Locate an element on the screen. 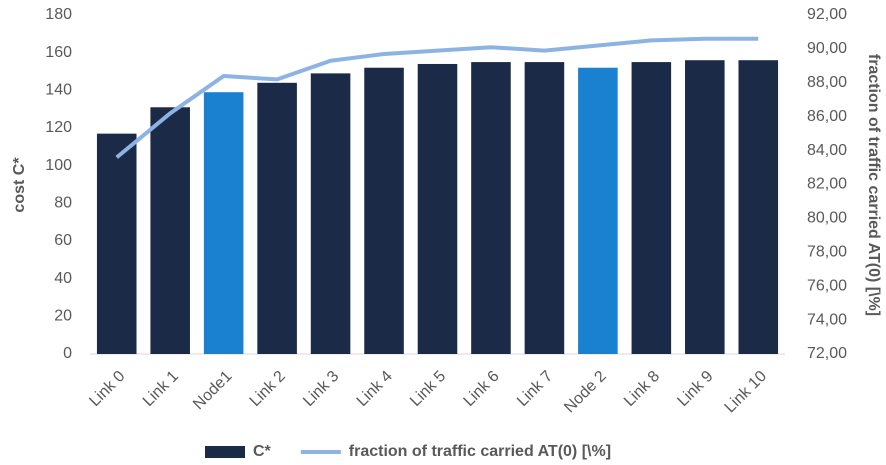  y-tick-label: 140 is located at coordinates (58, 90).